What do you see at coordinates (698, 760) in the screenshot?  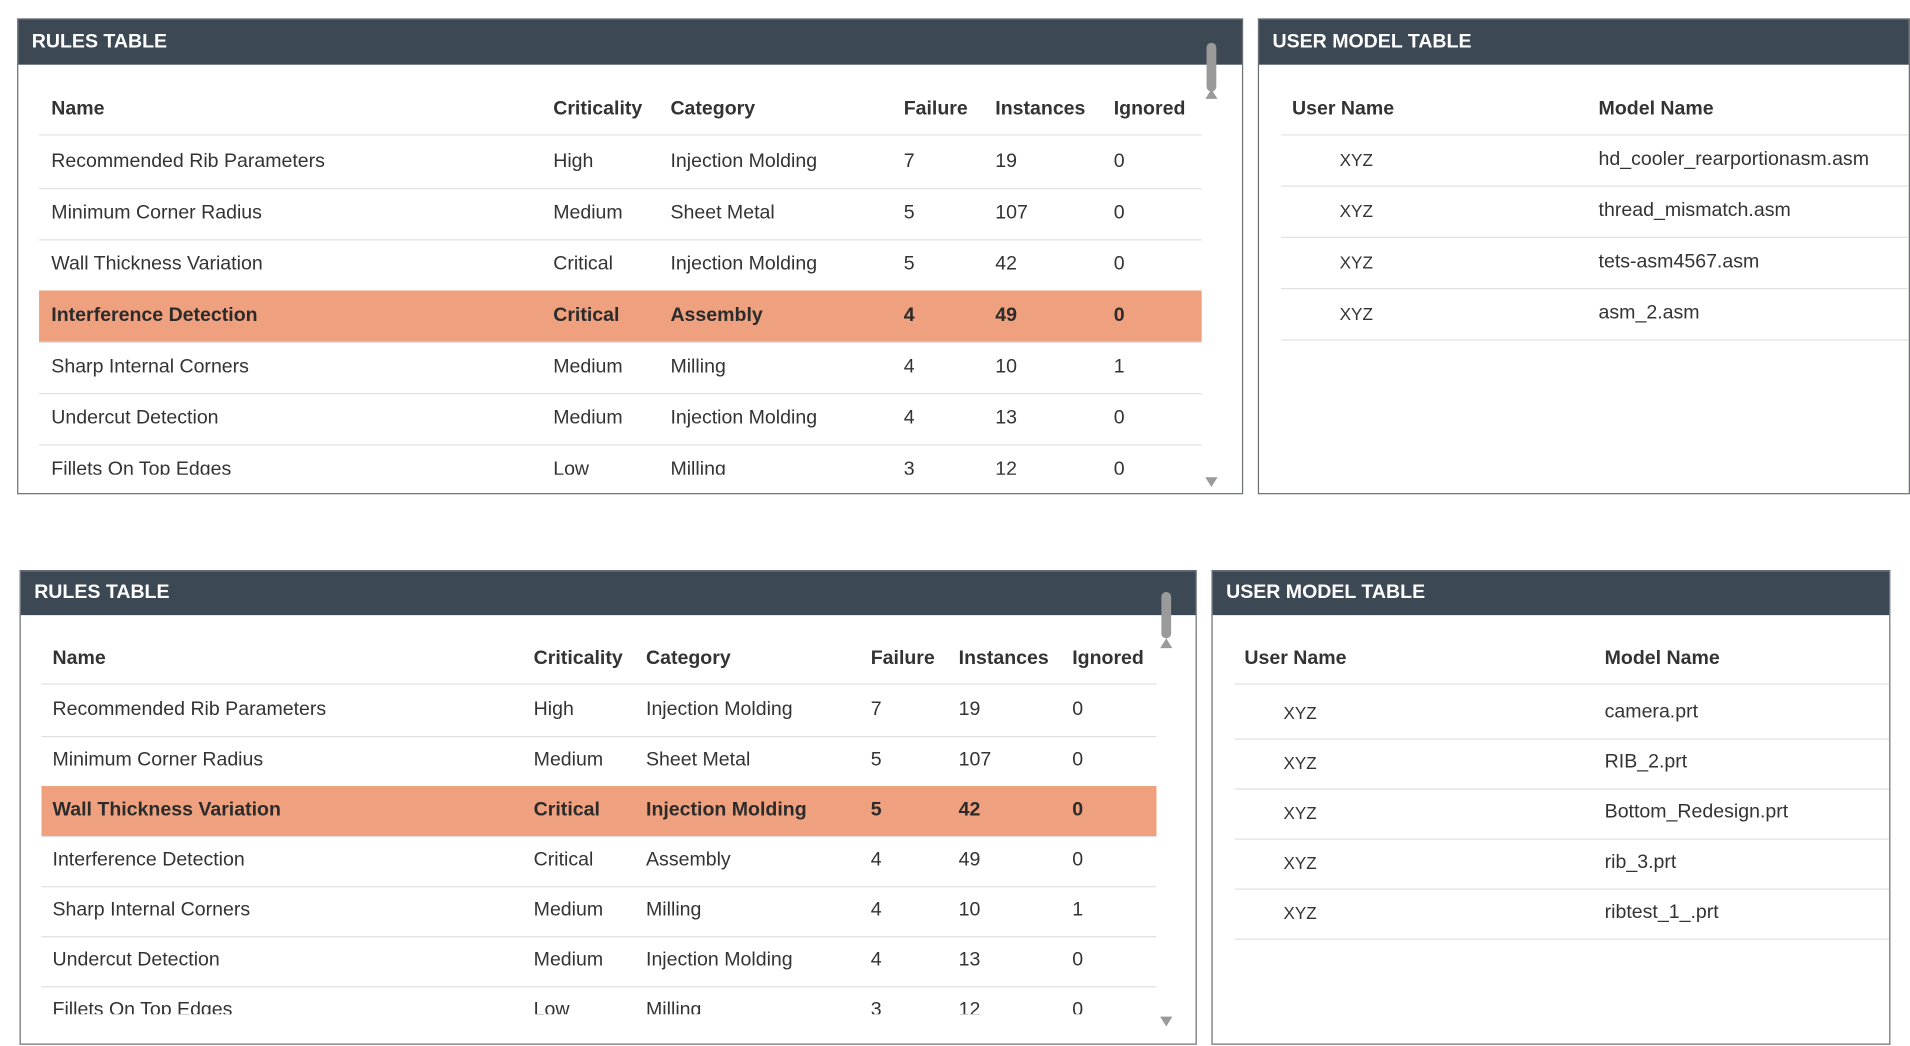 I see `table-cell: Sheet Metal` at bounding box center [698, 760].